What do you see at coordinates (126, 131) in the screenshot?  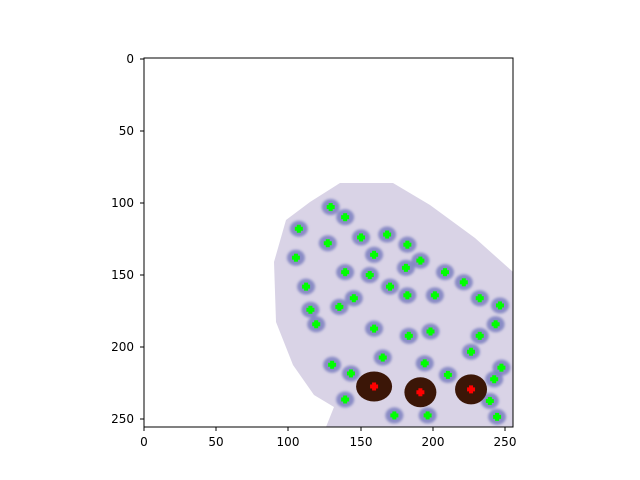 I see `y-tick-label: 50` at bounding box center [126, 131].